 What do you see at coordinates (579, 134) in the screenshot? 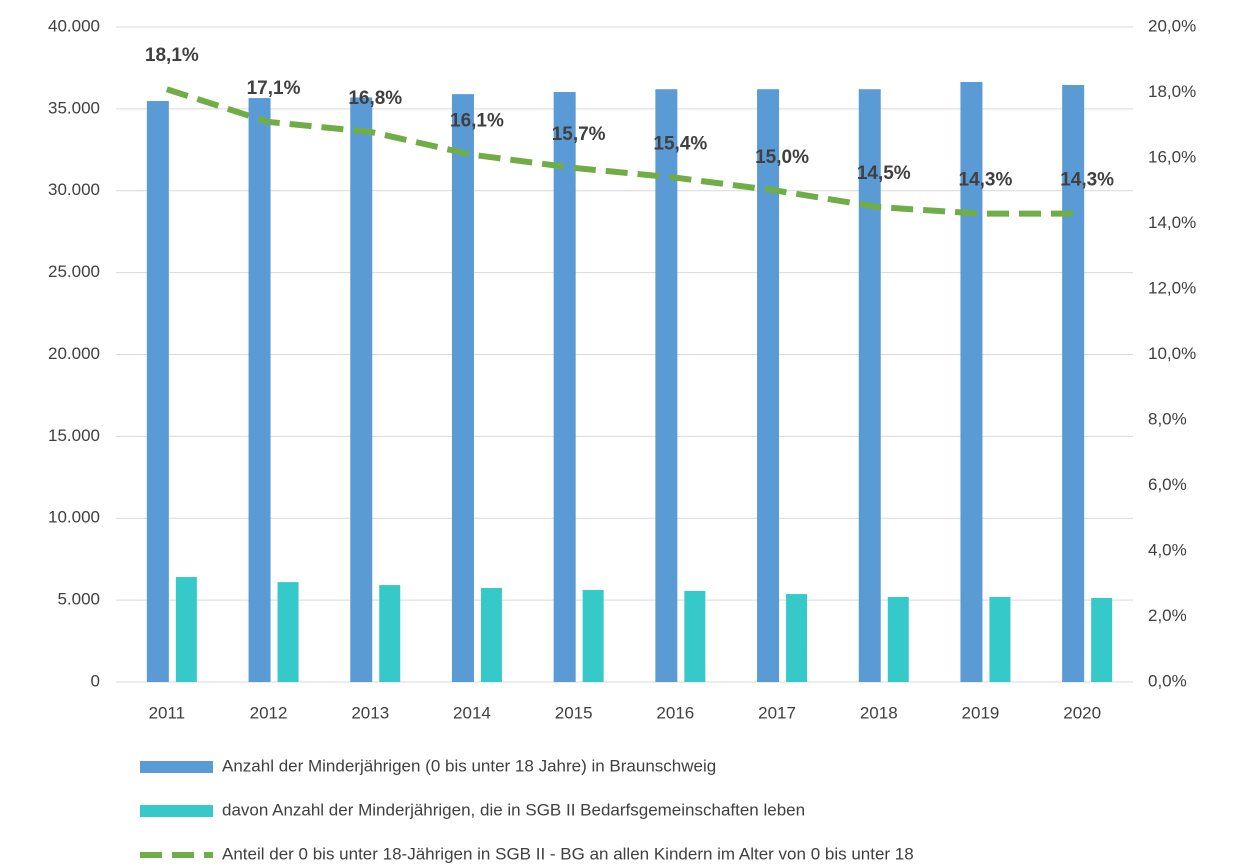
I see `data-label: 15,7%` at bounding box center [579, 134].